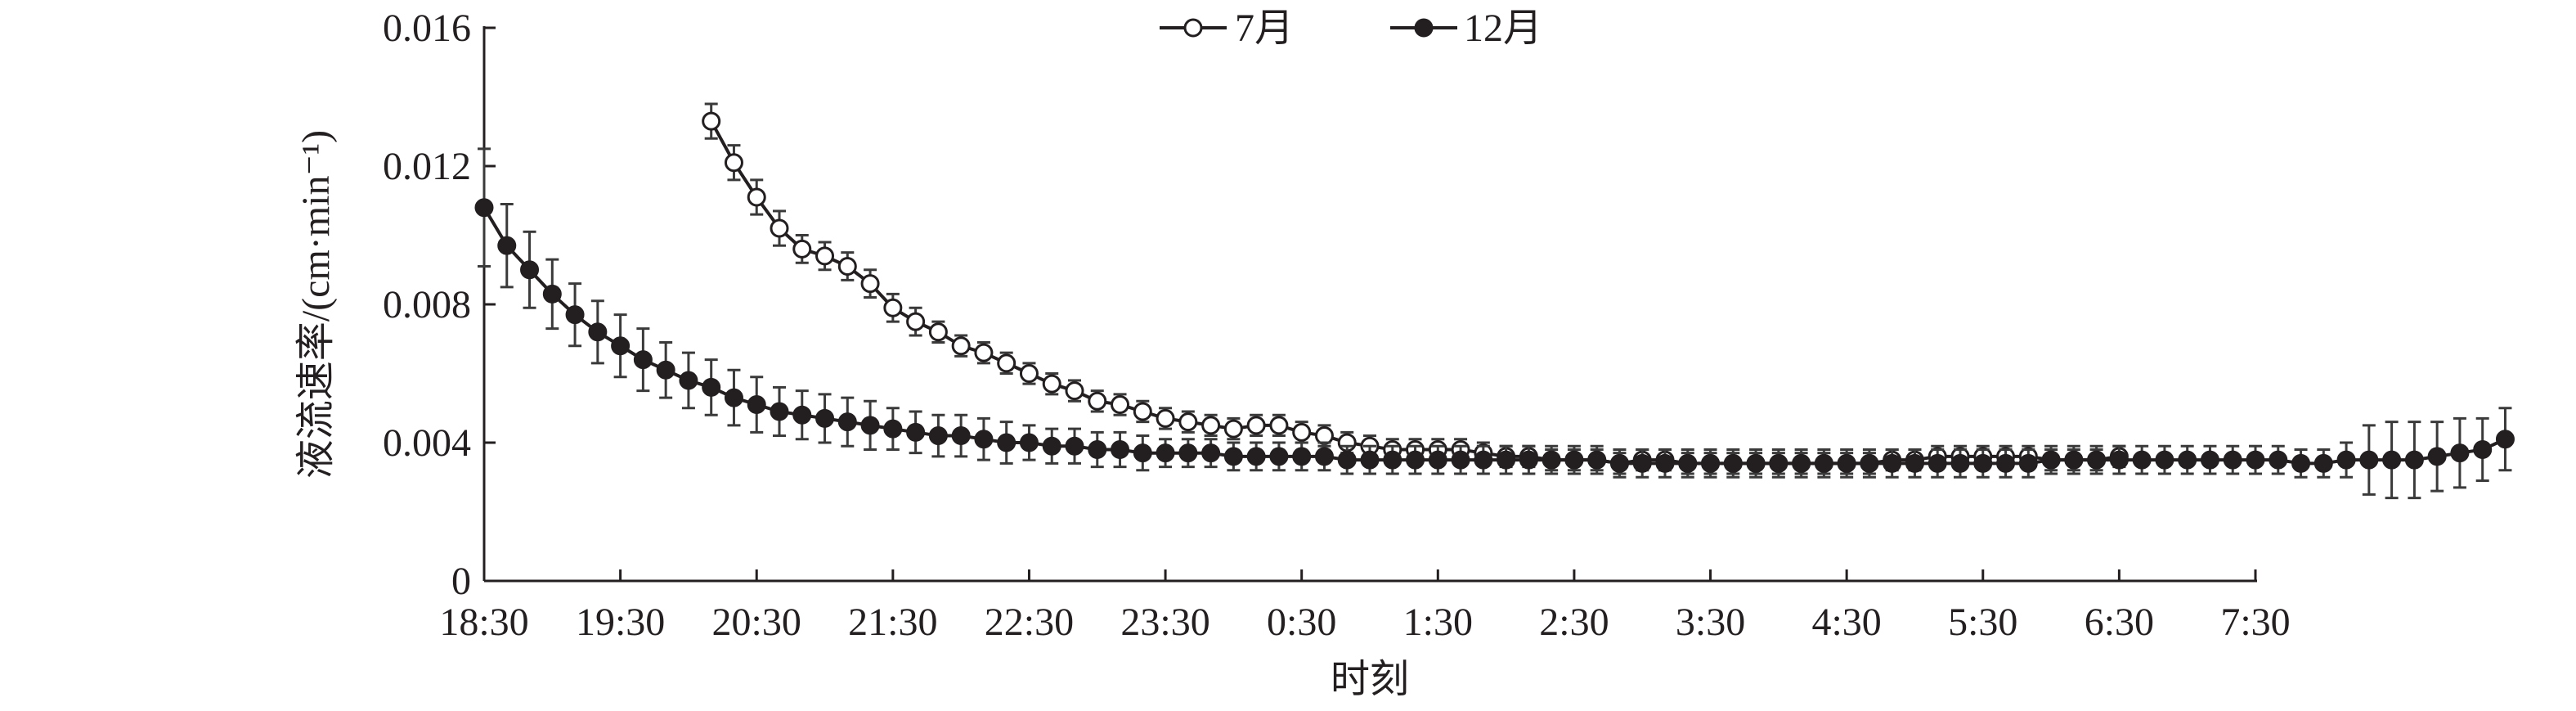  What do you see at coordinates (427, 29) in the screenshot?
I see `y-tick-label: 0.016` at bounding box center [427, 29].